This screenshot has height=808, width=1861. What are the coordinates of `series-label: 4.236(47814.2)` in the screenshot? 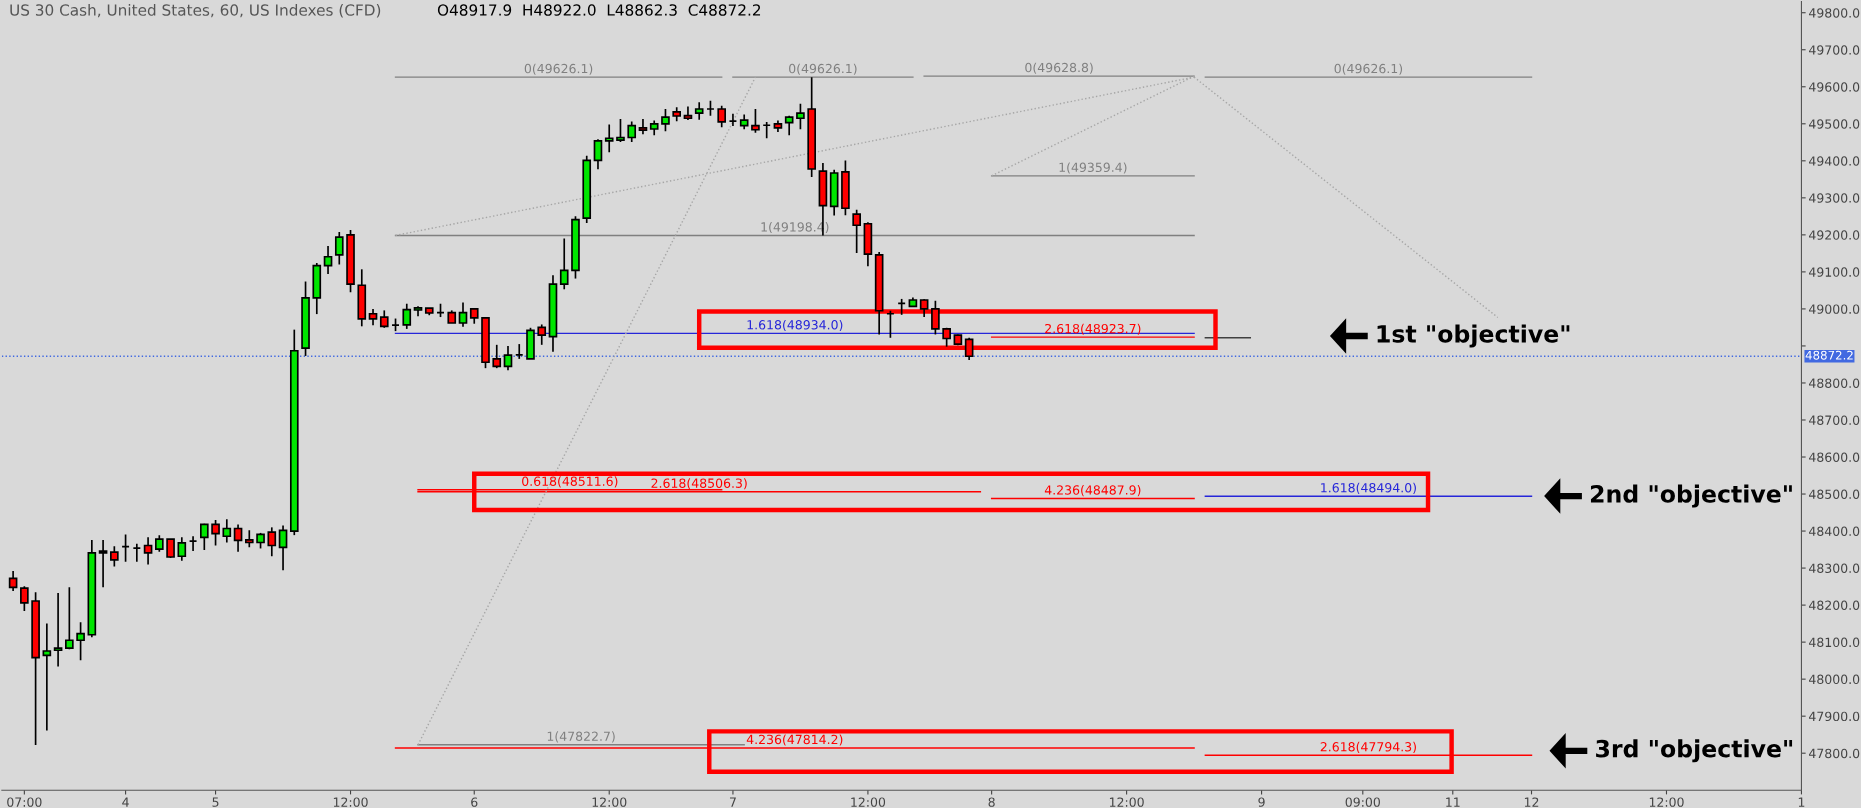 It's located at (794, 740).